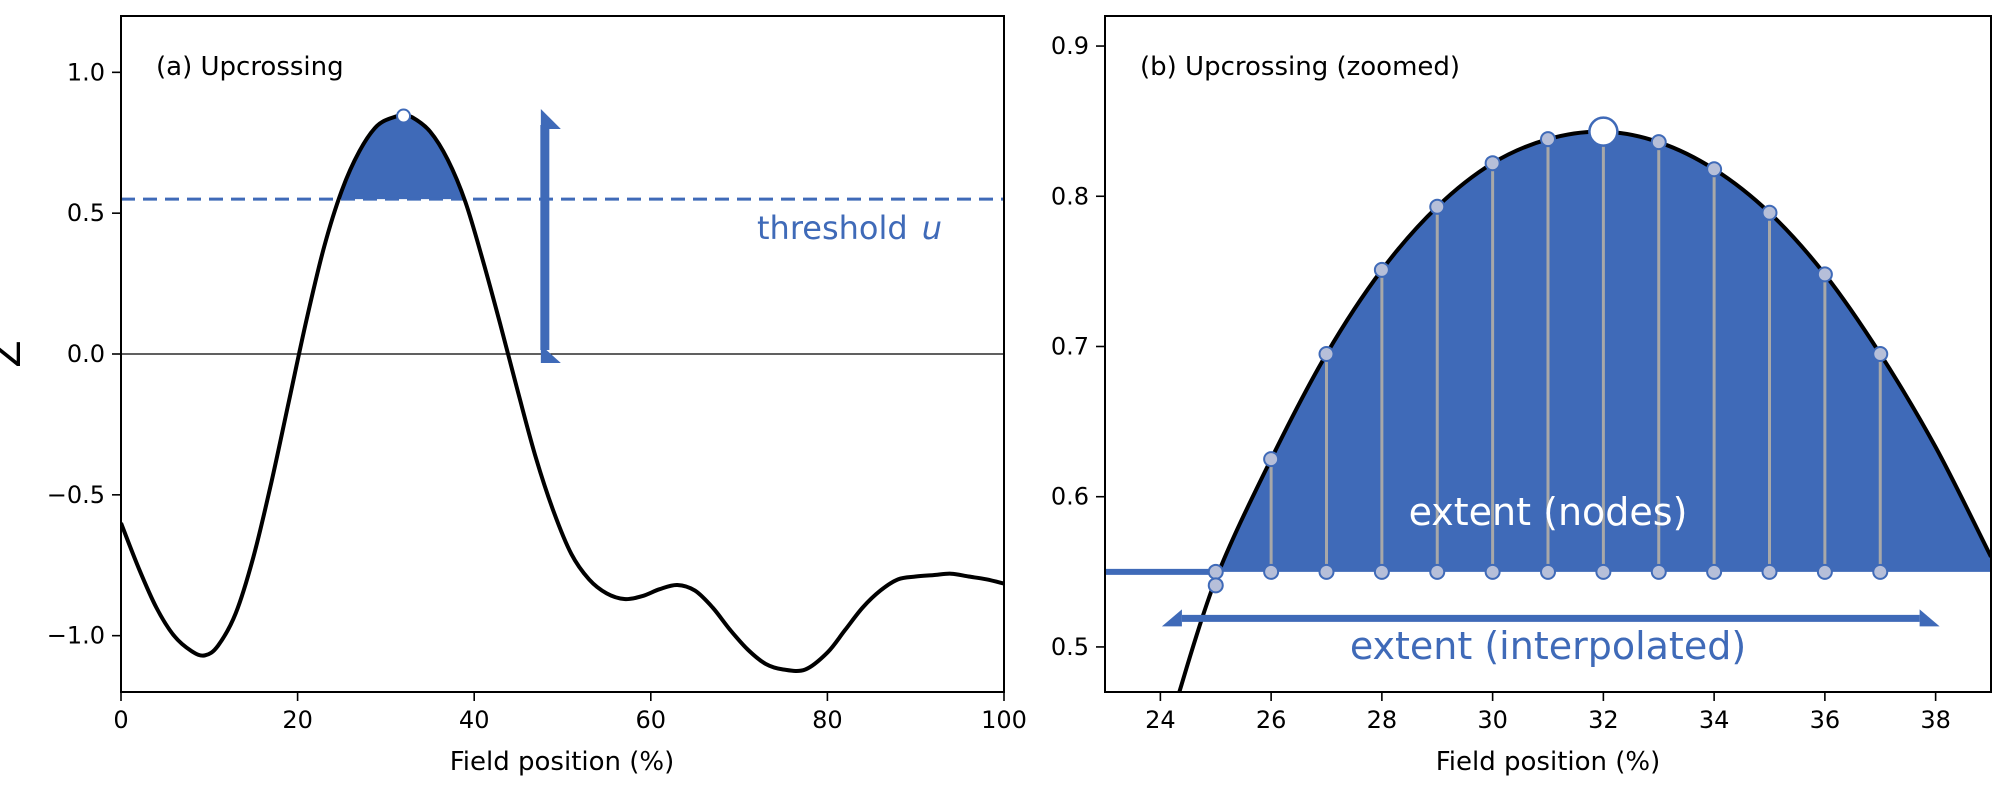 This screenshot has width=2000, height=804. What do you see at coordinates (1271, 720) in the screenshot?
I see `panel-b-x-tick-label: 26` at bounding box center [1271, 720].